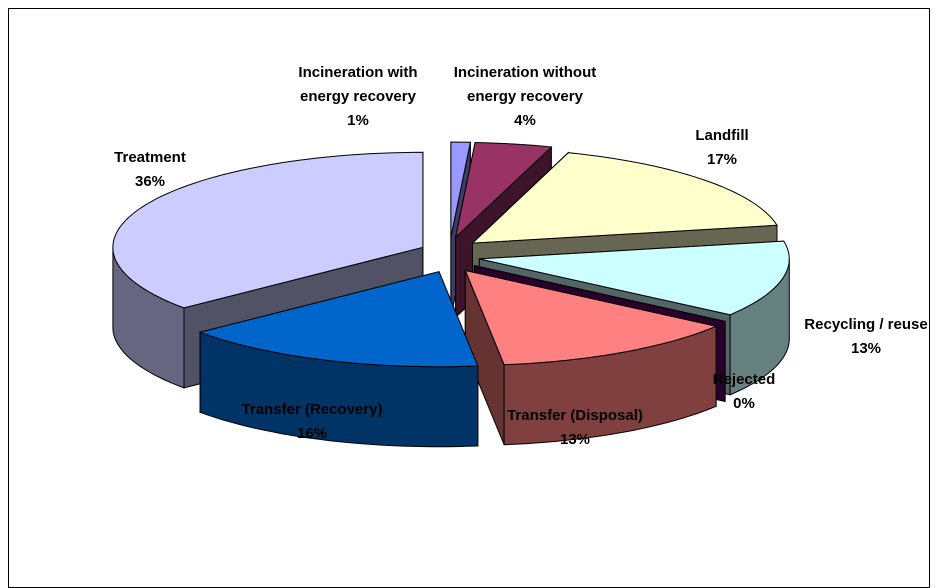  Describe the element at coordinates (358, 120) in the screenshot. I see `slice-value: 1%` at that location.